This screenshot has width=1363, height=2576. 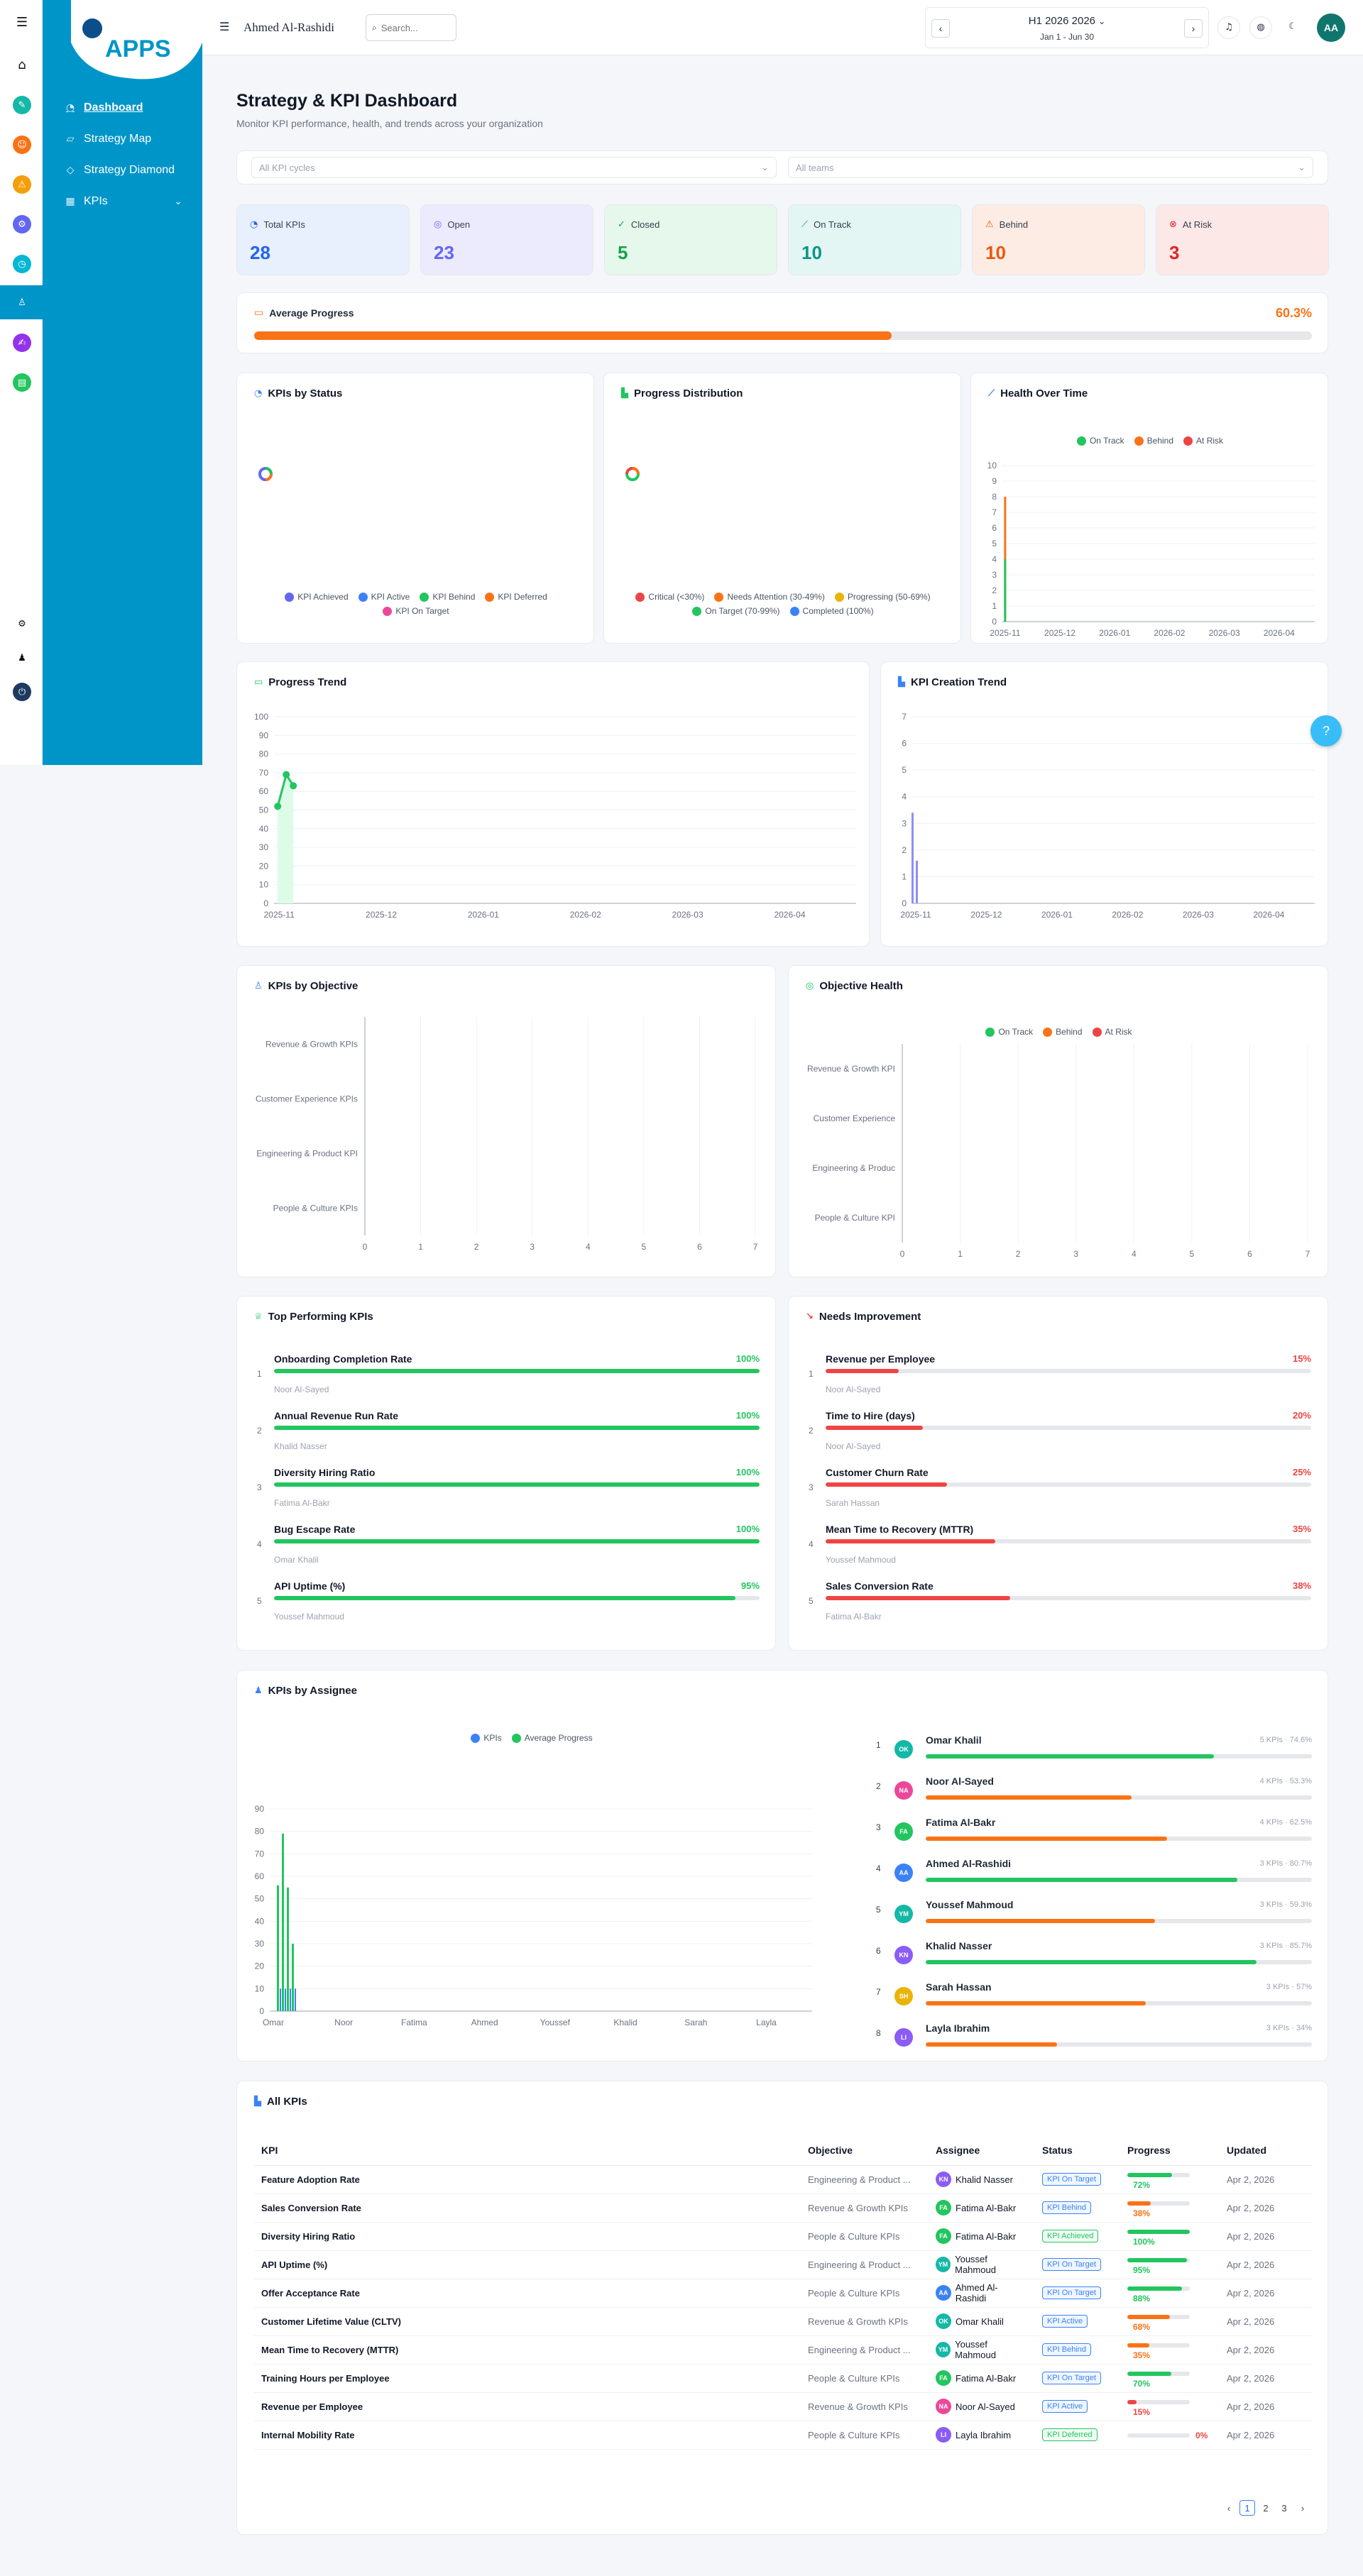 What do you see at coordinates (22, 64) in the screenshot?
I see `home-icon: ⌂` at bounding box center [22, 64].